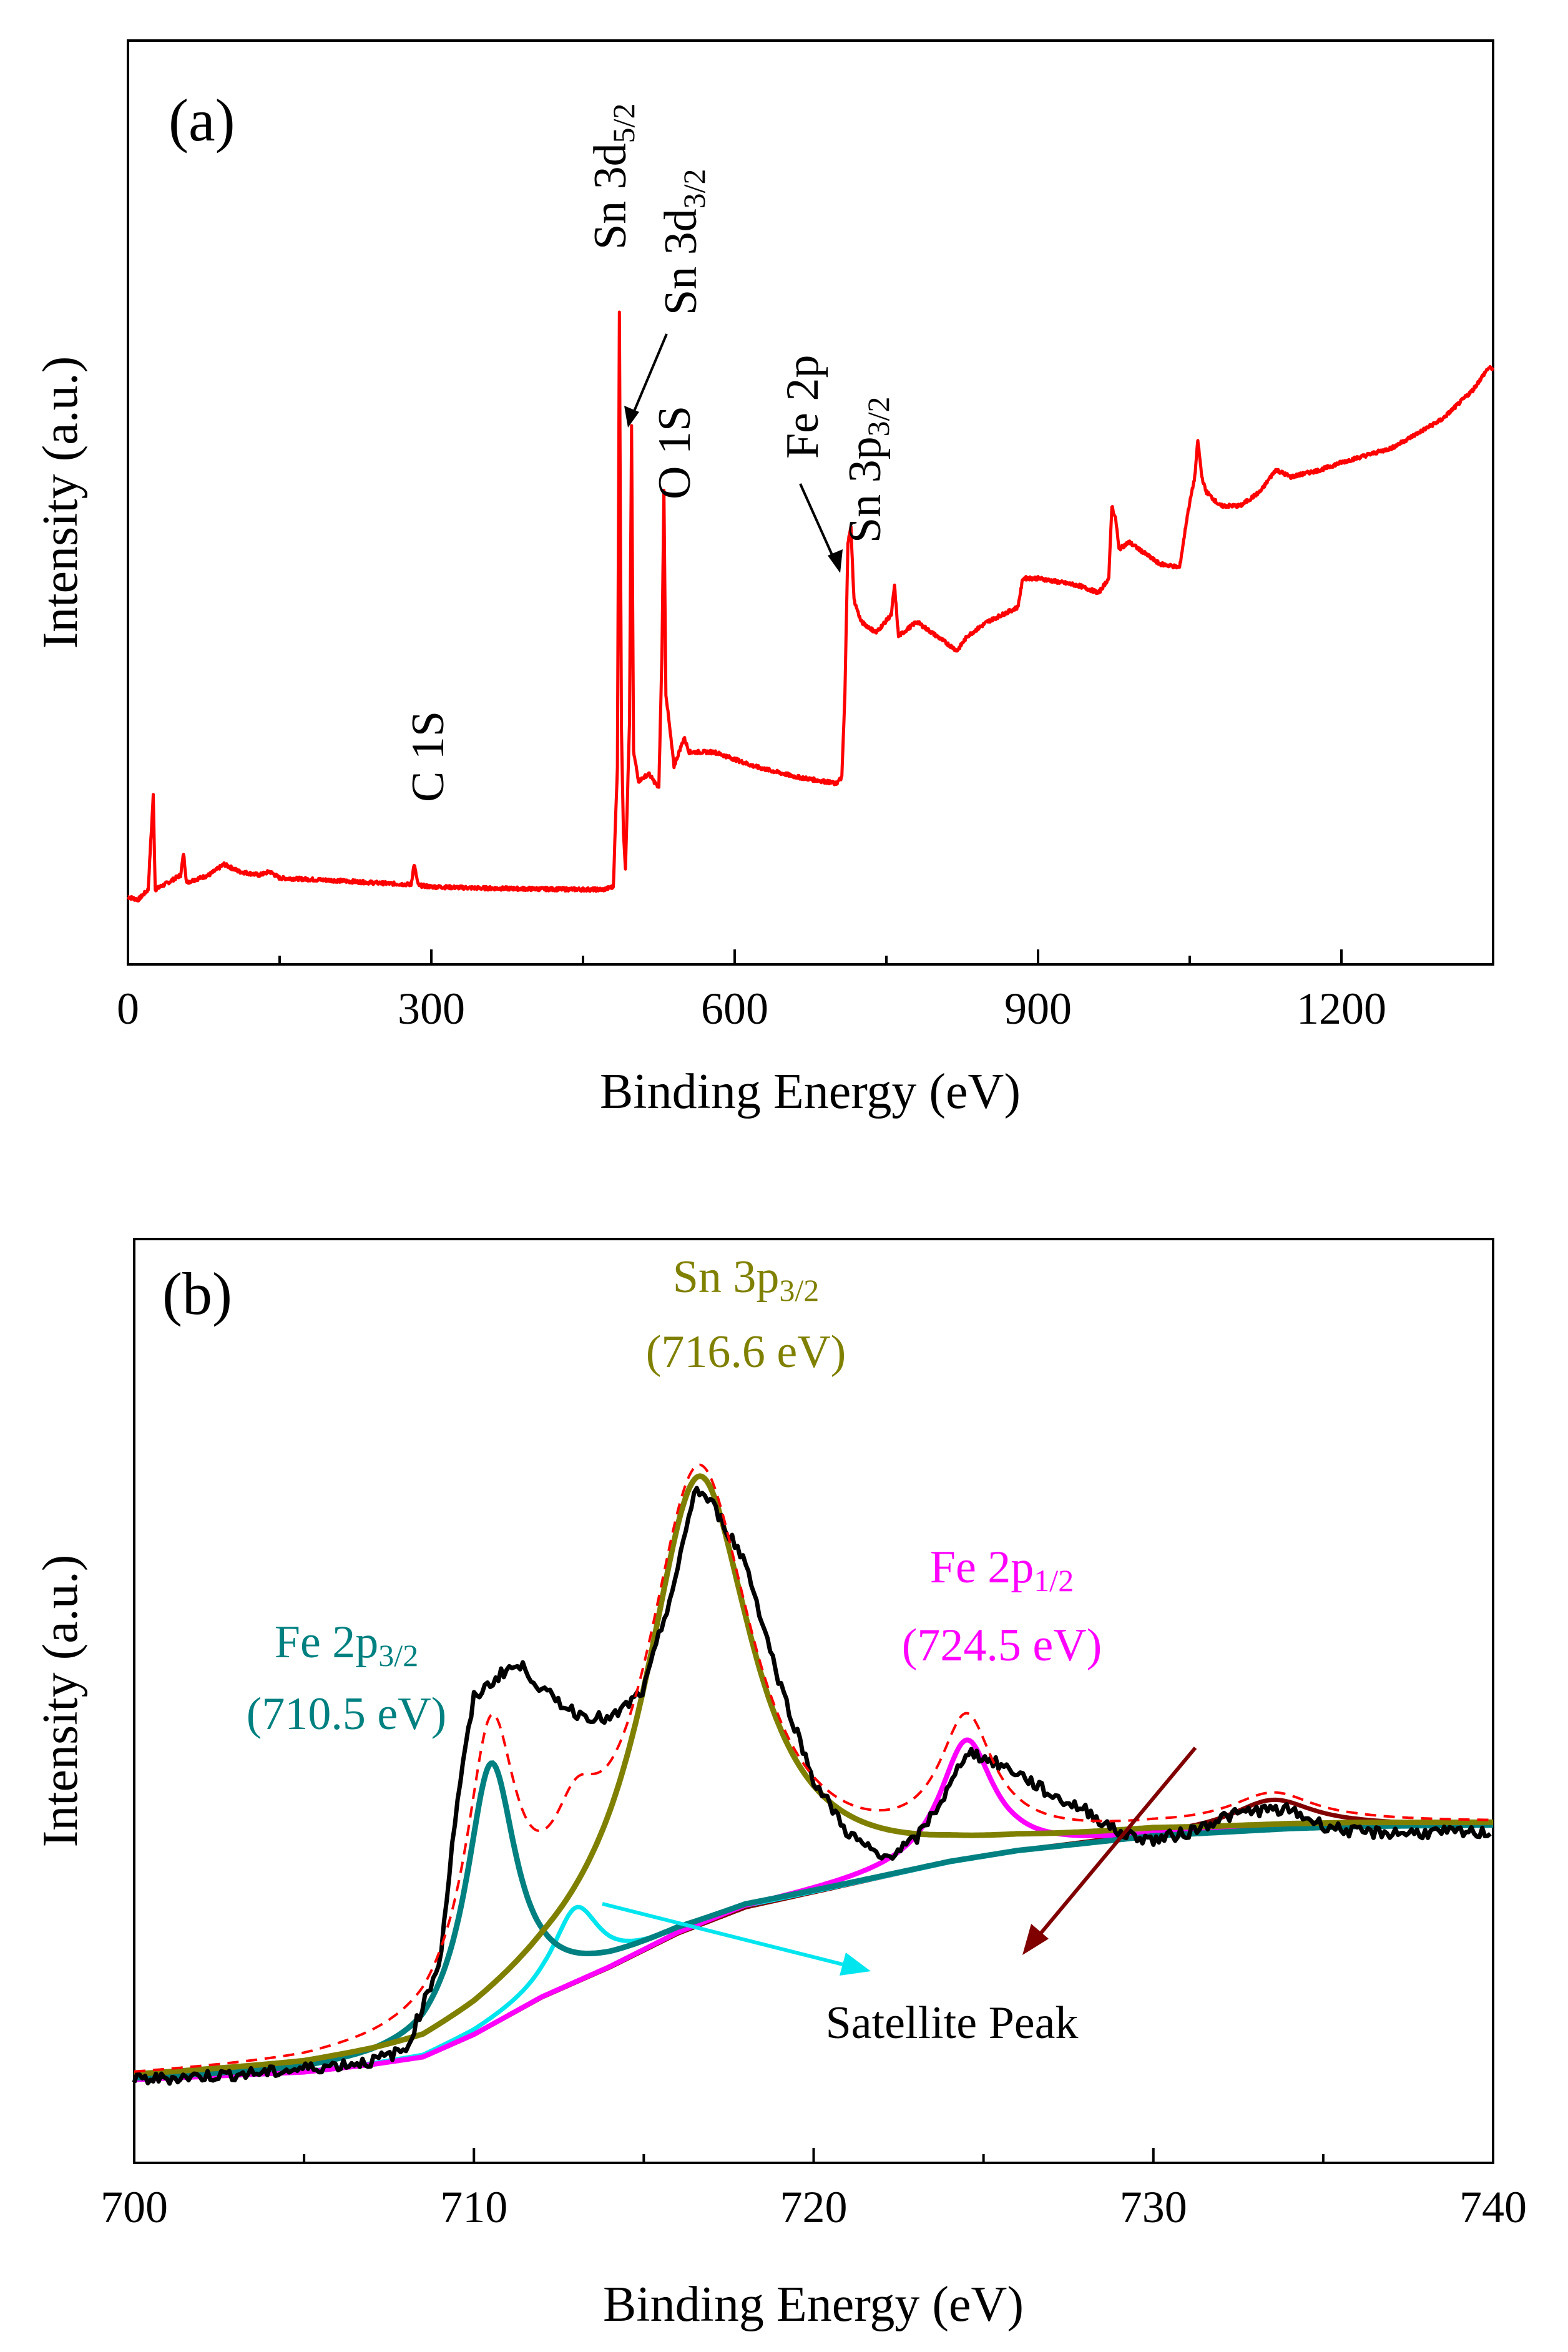 The width and height of the screenshot is (1568, 2352). Describe the element at coordinates (813, 2304) in the screenshot. I see `panel-b-x-axis-title: Binding Energy (eV)` at that location.